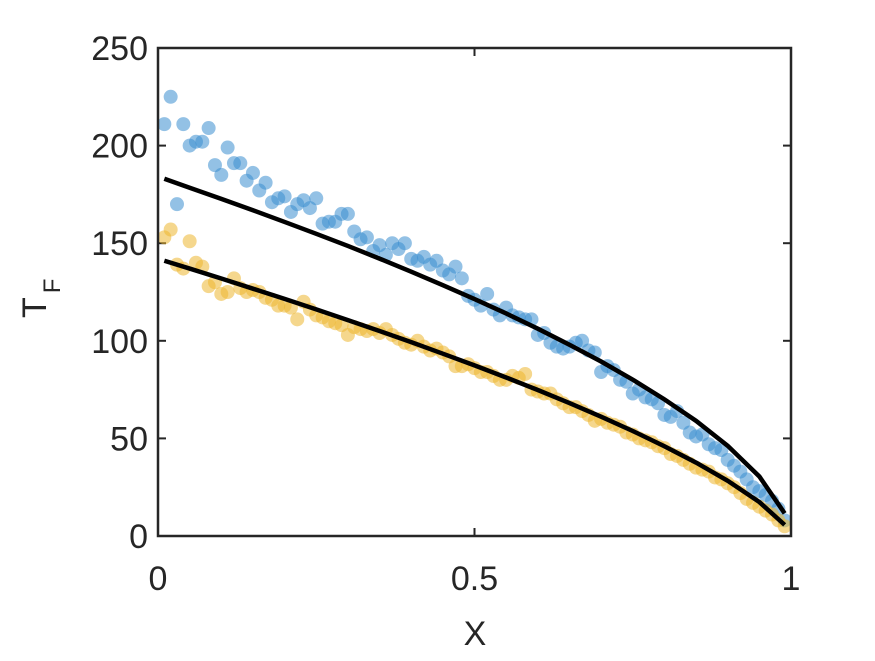 The height and width of the screenshot is (661, 875). What do you see at coordinates (138, 537) in the screenshot?
I see `y-tick-label: 0` at bounding box center [138, 537].